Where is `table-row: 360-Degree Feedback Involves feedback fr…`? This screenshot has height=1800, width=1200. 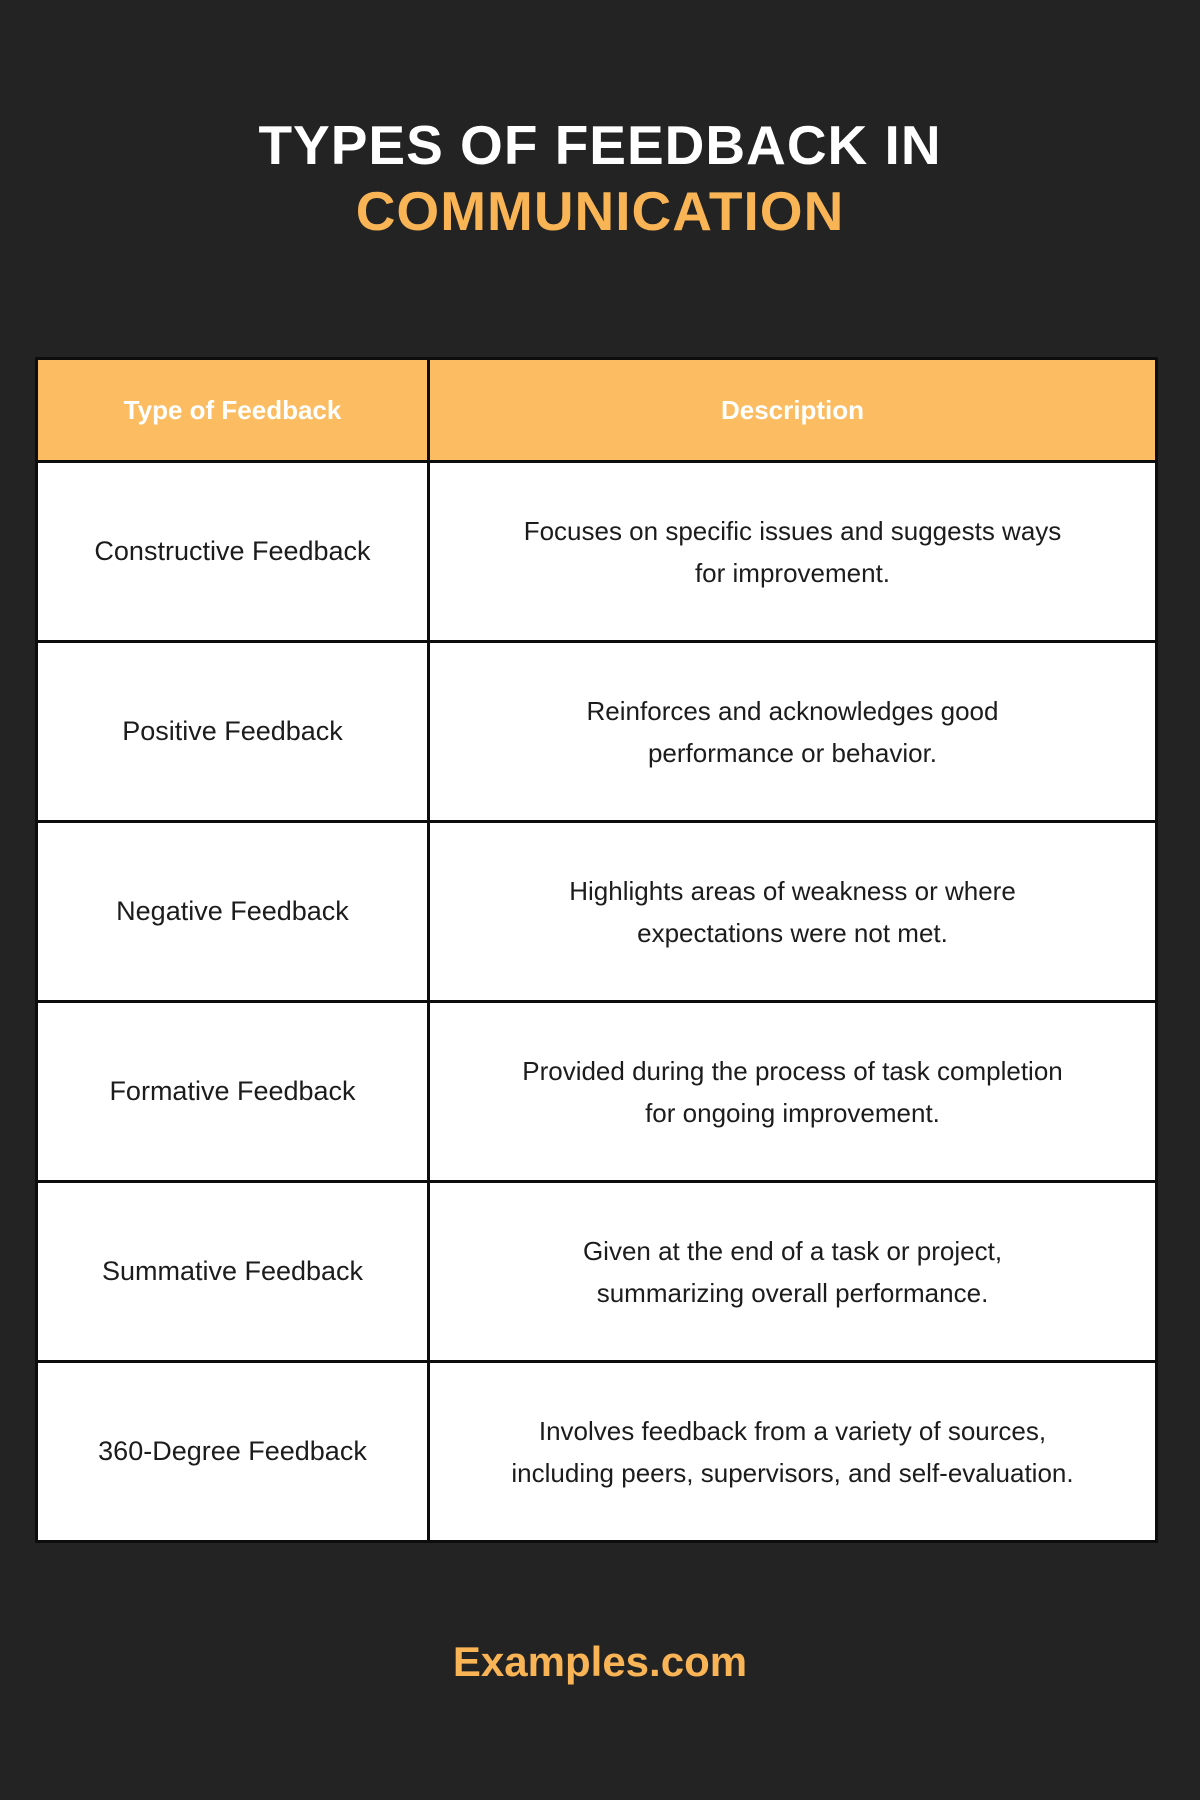
table-row: 360-Degree Feedback Involves feedback fr… is located at coordinates (596, 1450).